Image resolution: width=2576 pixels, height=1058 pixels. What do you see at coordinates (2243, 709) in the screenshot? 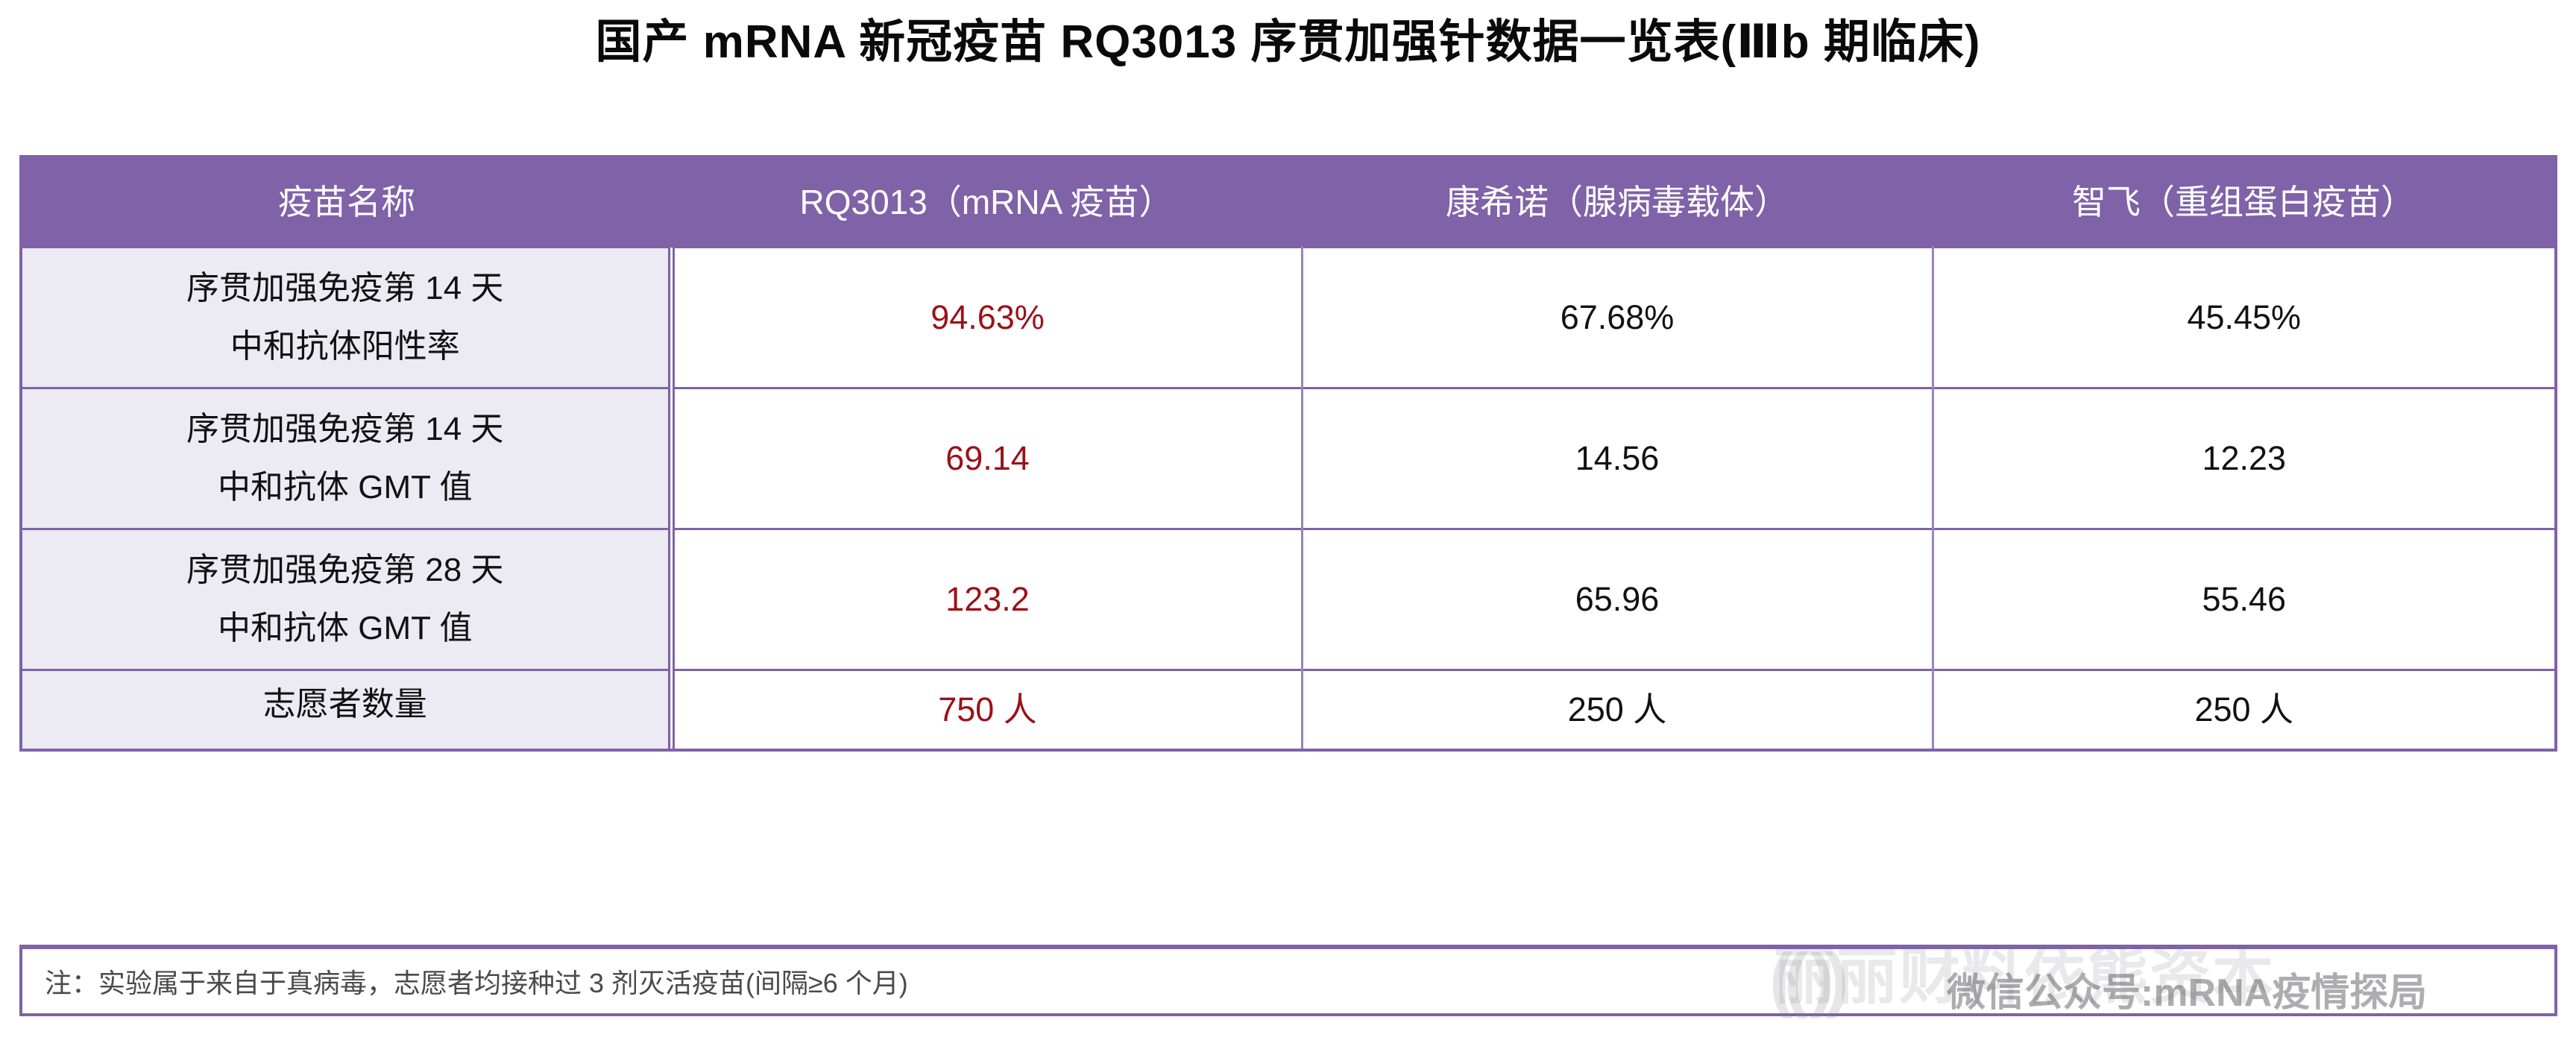
I see `cell-zhifei: 250 人` at bounding box center [2243, 709].